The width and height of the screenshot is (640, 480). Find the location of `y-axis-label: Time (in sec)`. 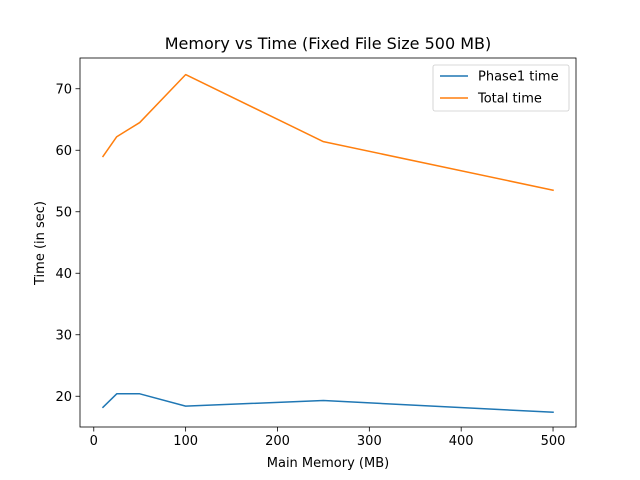

y-axis-label: Time (in sec) is located at coordinates (40, 243).